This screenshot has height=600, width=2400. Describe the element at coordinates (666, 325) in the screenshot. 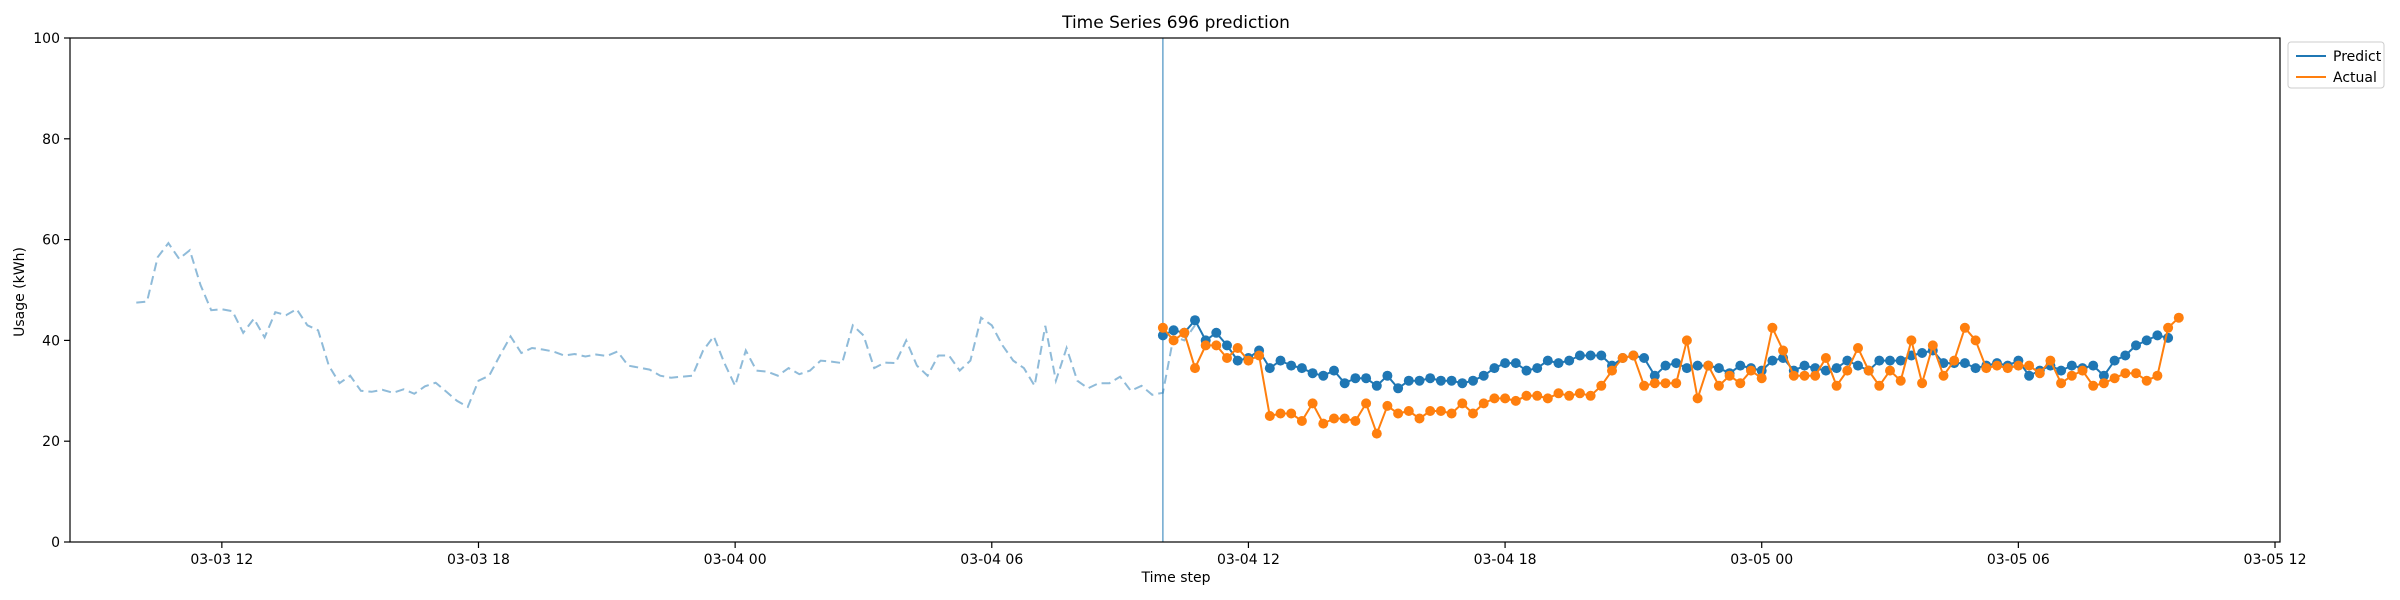

I see `history-line` at that location.